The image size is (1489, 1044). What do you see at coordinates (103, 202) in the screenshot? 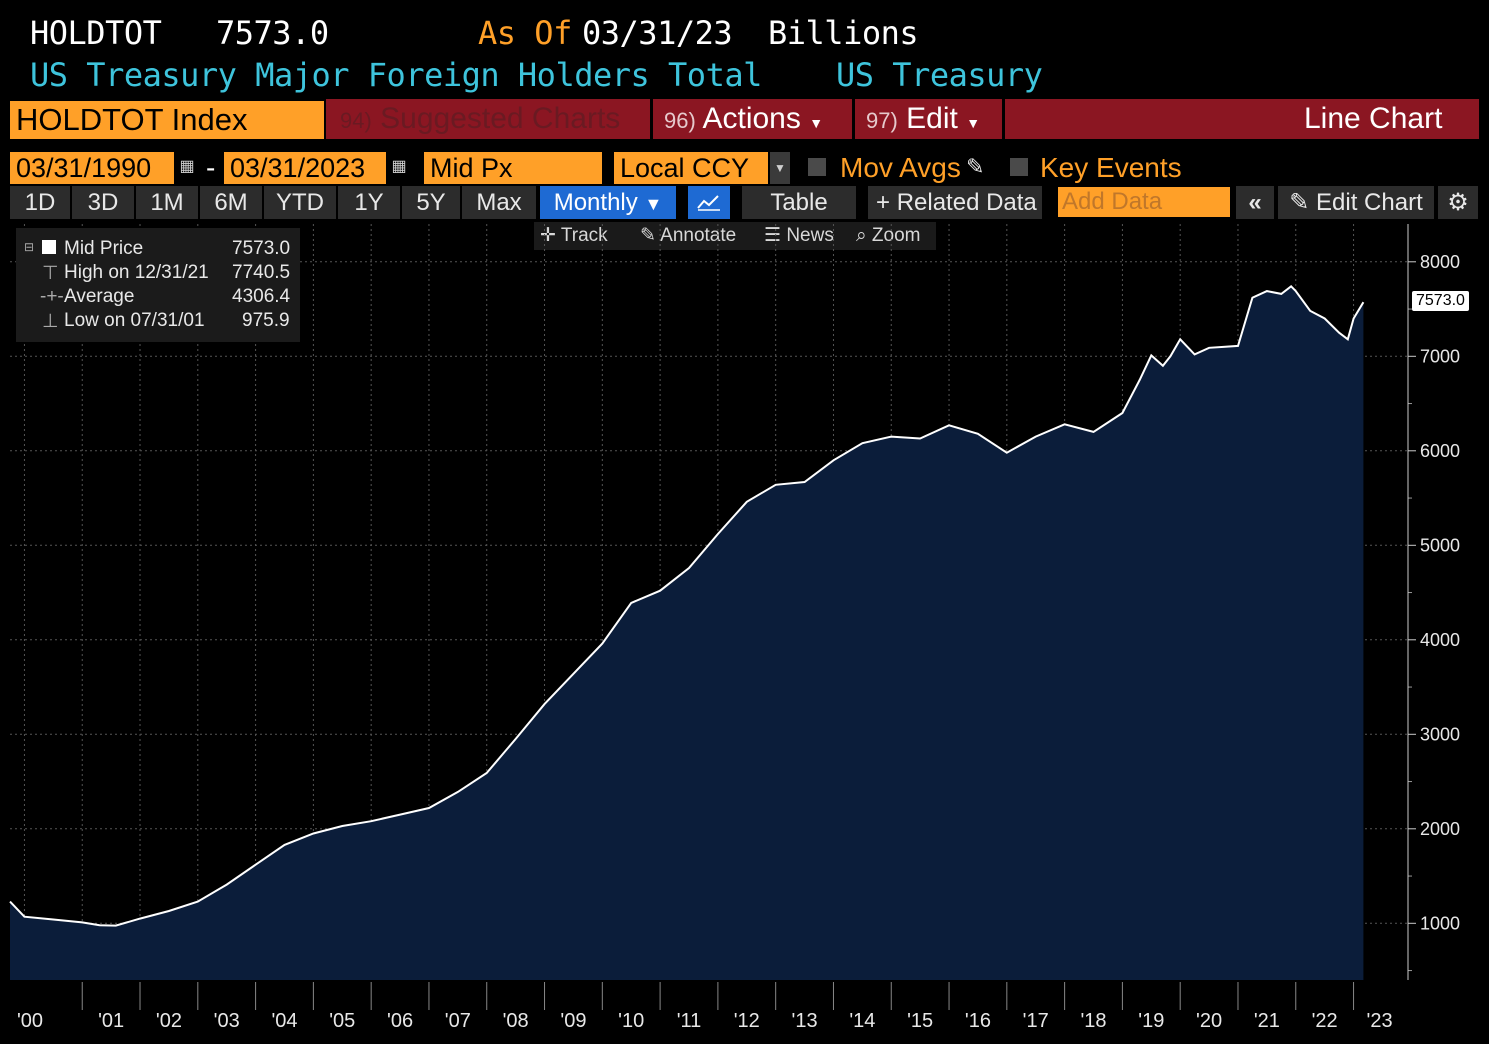
I see `range-3d: 3D` at bounding box center [103, 202].